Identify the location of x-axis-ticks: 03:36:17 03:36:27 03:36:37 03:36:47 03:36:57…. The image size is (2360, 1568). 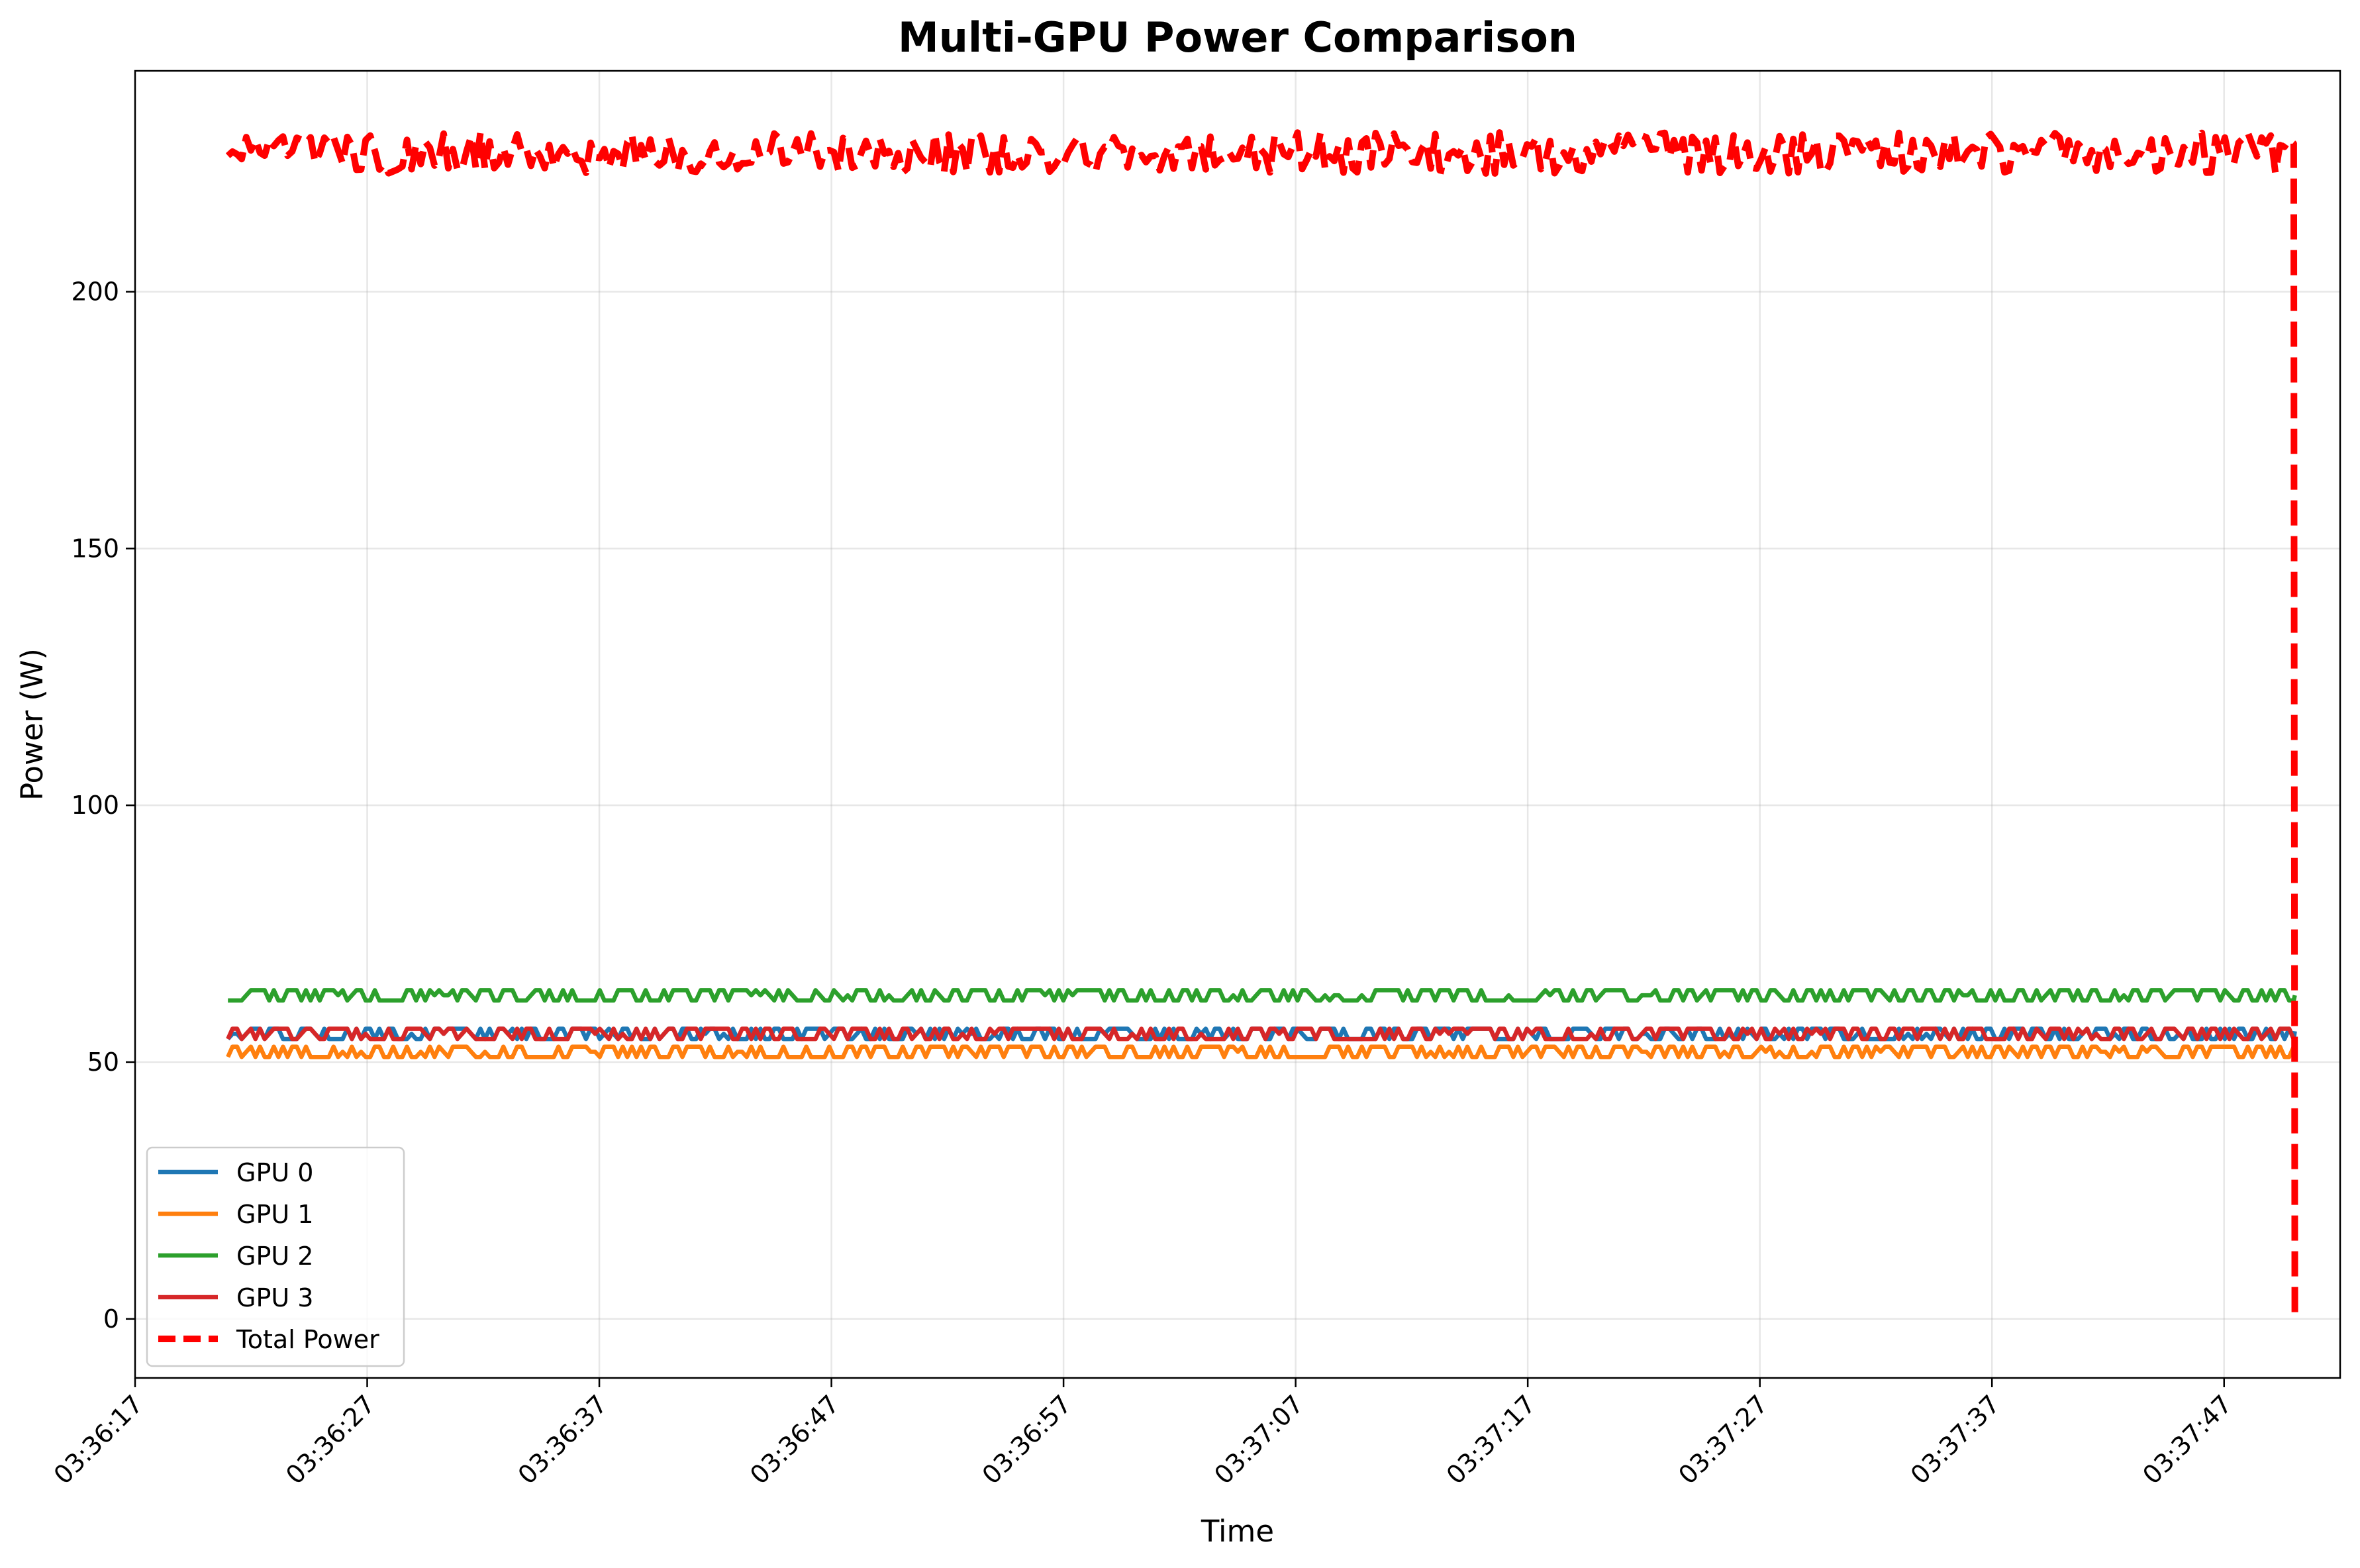
(1142, 1434).